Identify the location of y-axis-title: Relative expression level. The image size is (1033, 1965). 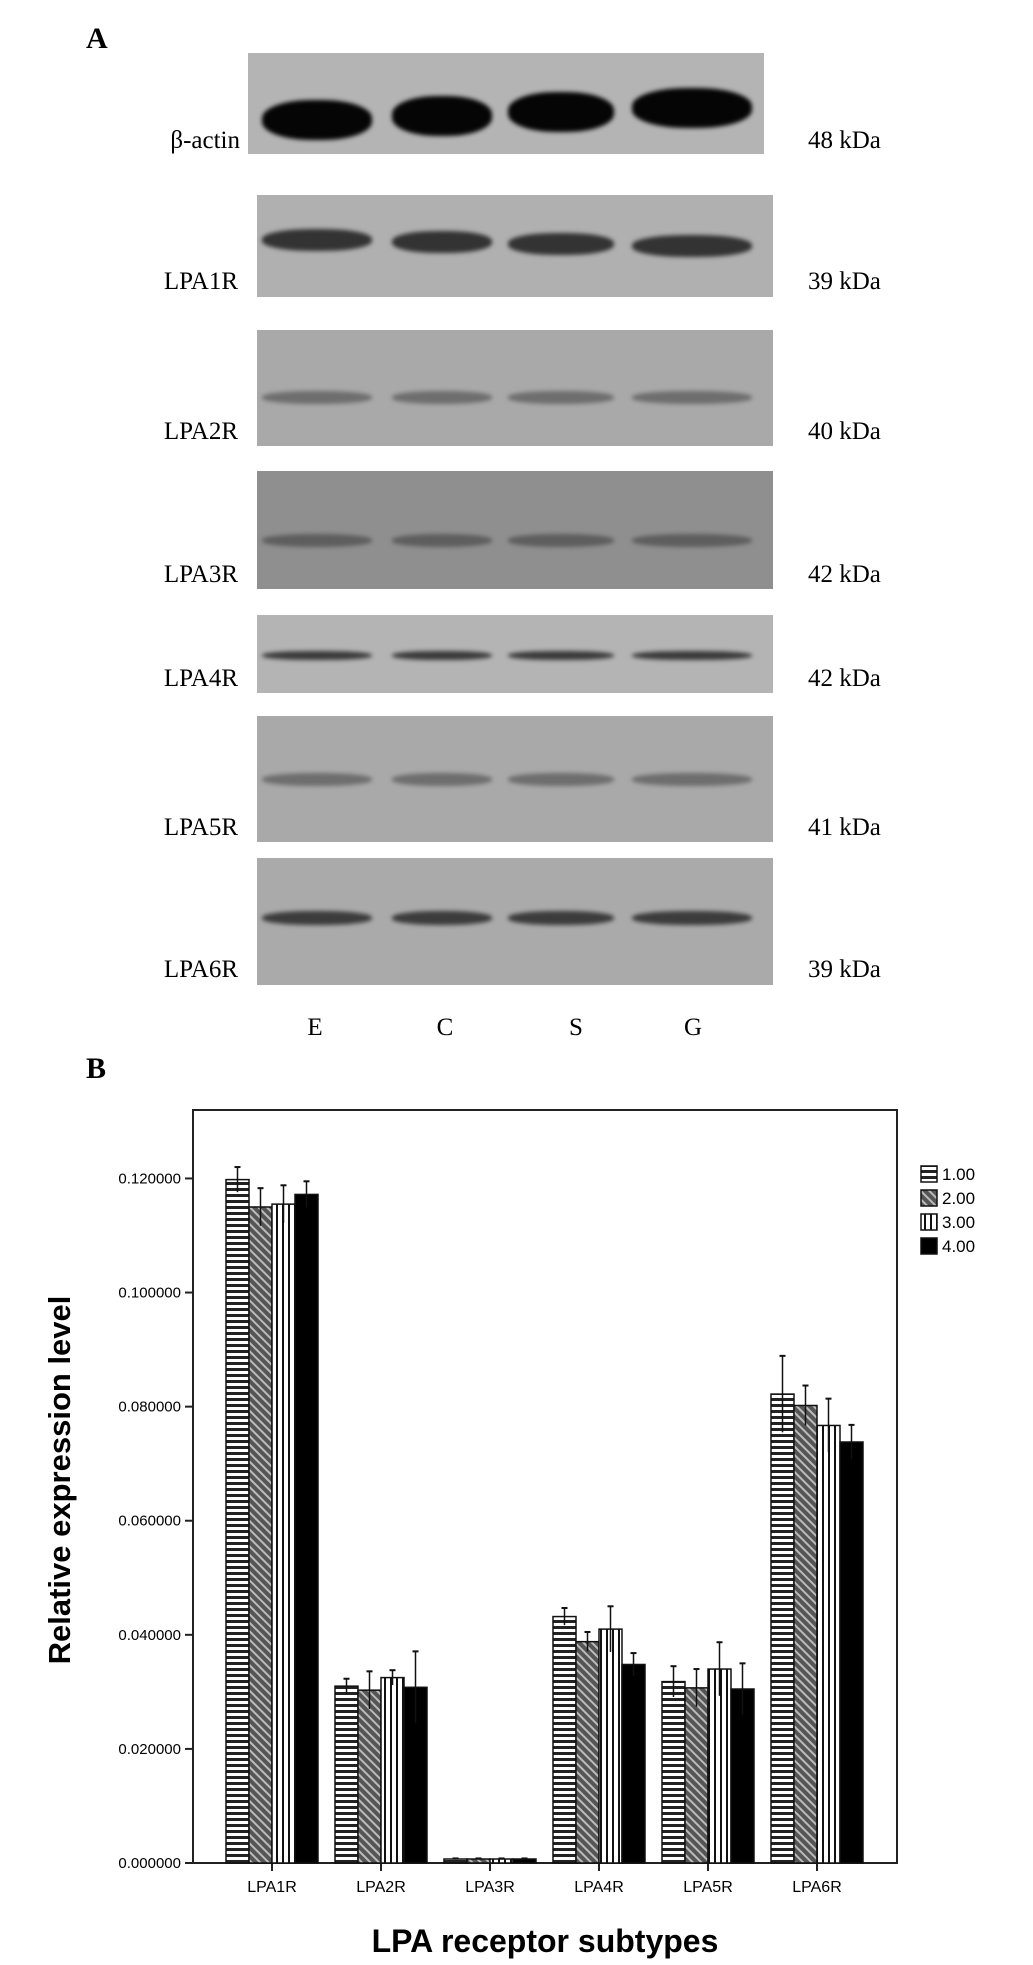
(59, 1480).